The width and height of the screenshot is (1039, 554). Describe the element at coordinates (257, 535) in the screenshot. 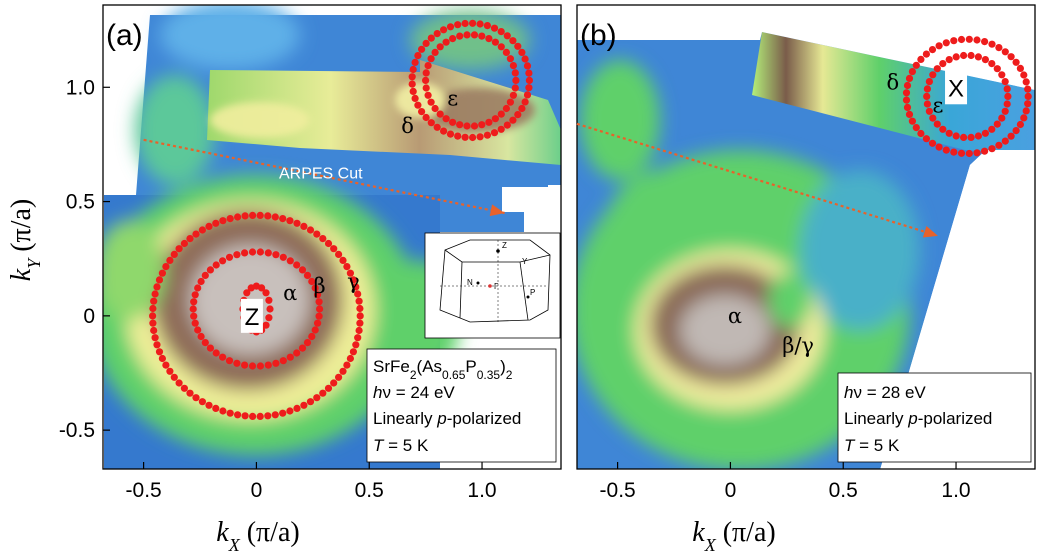

I see `panel-a-xlabel: kX (π/a)` at that location.